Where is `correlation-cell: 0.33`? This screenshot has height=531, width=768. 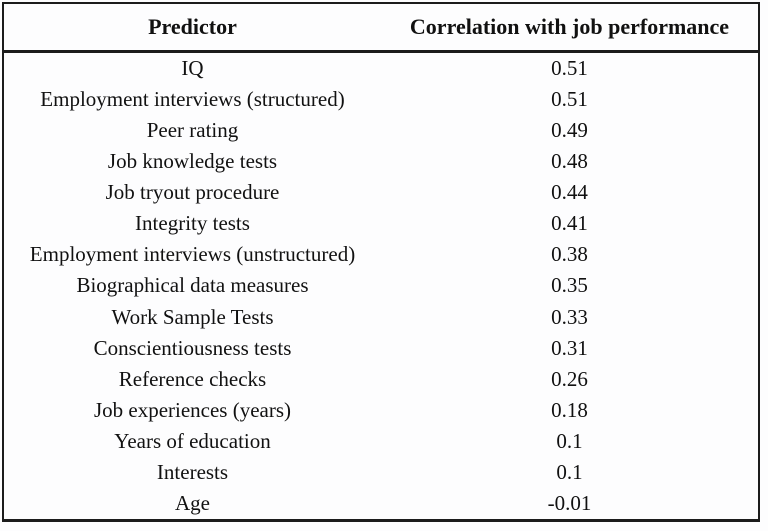 correlation-cell: 0.33 is located at coordinates (569, 316).